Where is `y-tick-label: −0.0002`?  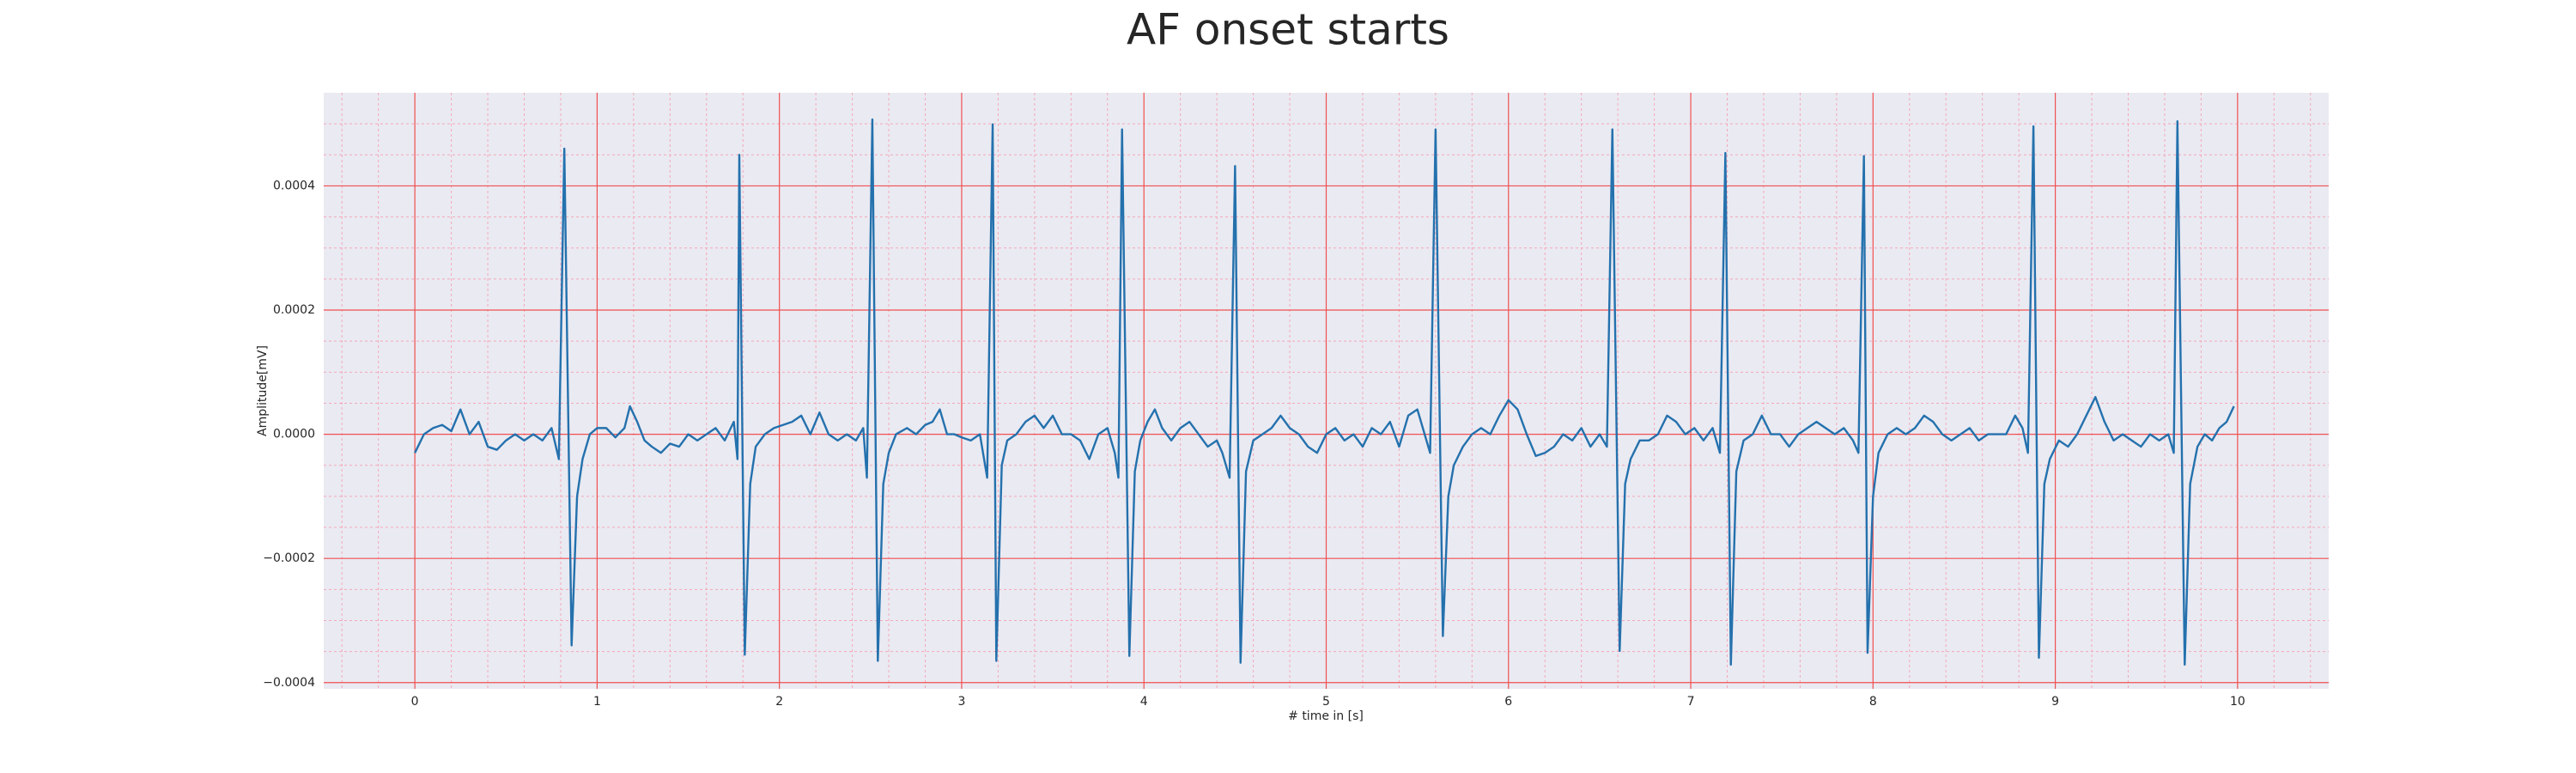
y-tick-label: −0.0002 is located at coordinates (289, 558).